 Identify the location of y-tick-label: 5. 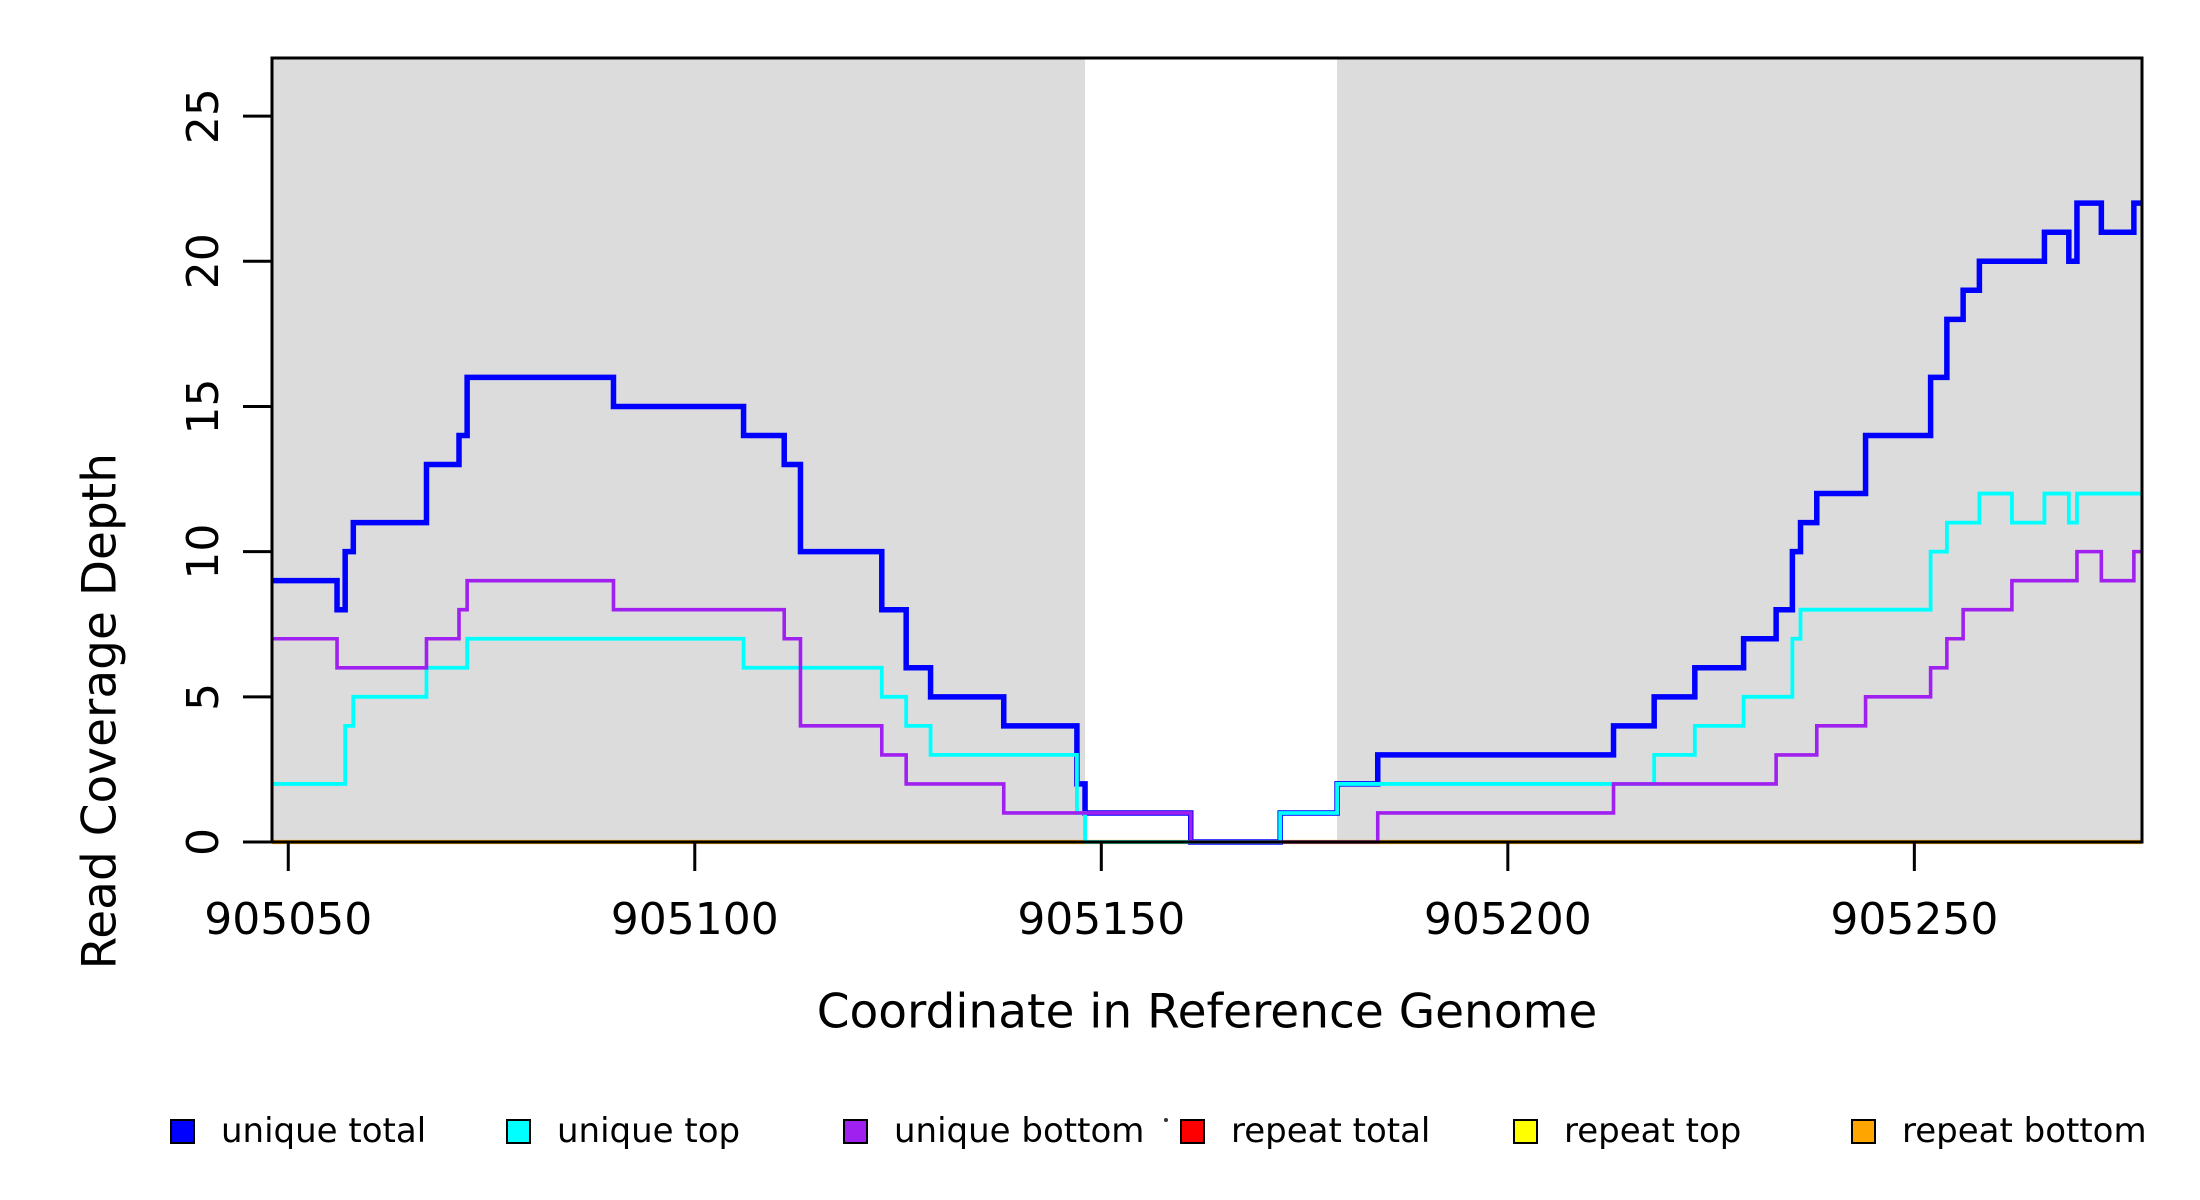
(203, 697).